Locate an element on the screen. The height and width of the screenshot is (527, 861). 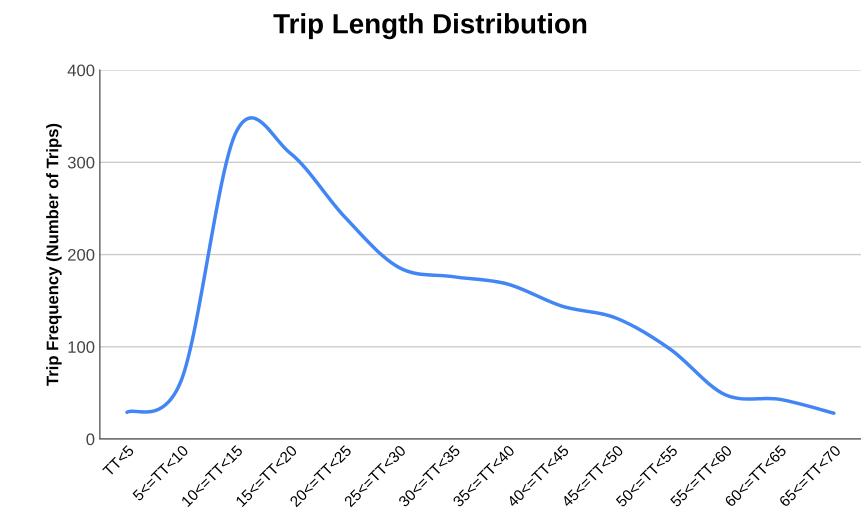
y-tick-label: 0 is located at coordinates (90, 439).